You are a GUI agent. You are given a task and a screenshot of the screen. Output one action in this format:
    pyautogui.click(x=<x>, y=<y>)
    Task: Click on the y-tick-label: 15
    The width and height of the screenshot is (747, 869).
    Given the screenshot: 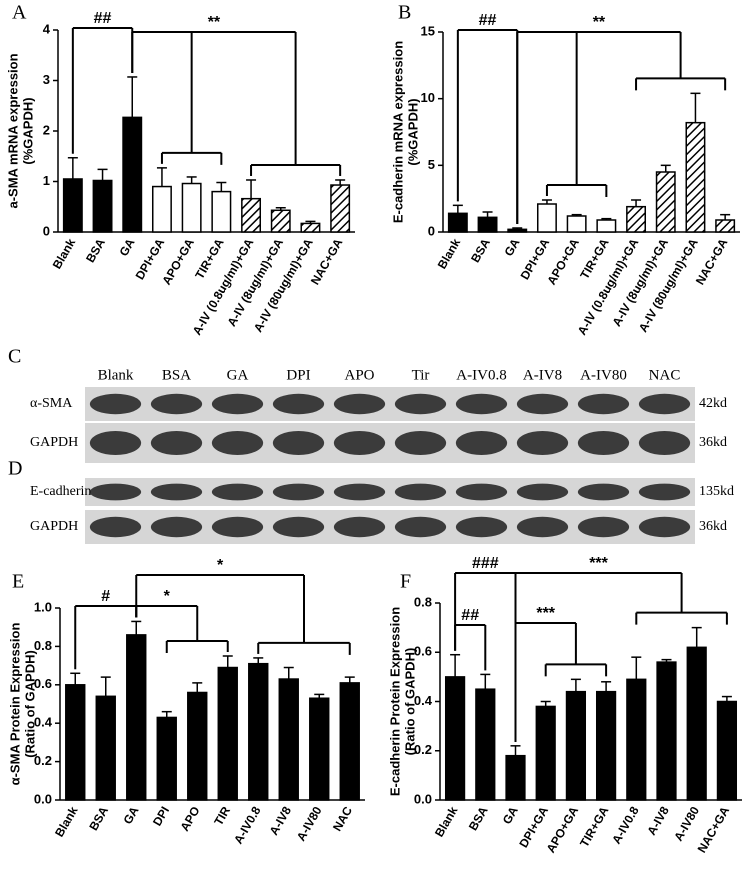 What is the action you would take?
    pyautogui.click(x=428, y=30)
    